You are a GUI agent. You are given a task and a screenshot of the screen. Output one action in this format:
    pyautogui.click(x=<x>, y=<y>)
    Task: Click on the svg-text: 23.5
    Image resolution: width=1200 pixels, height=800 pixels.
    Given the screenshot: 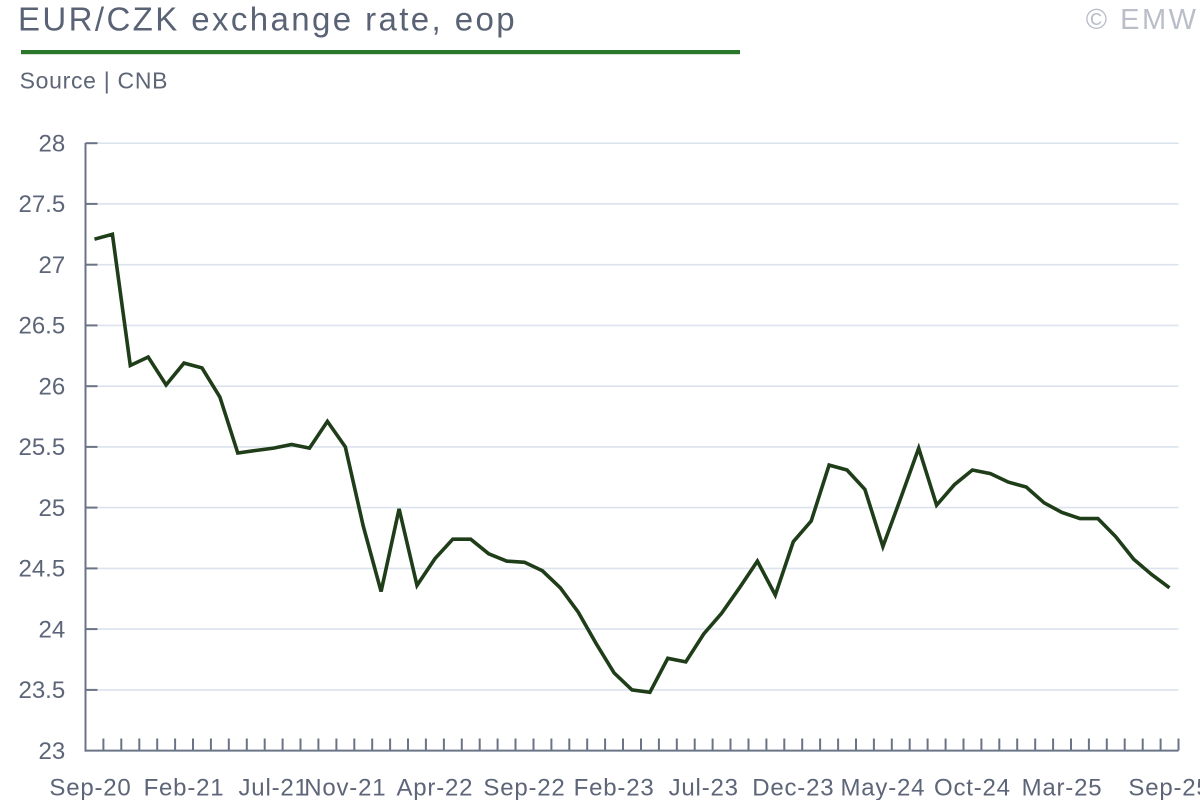 What is the action you would take?
    pyautogui.click(x=41, y=690)
    